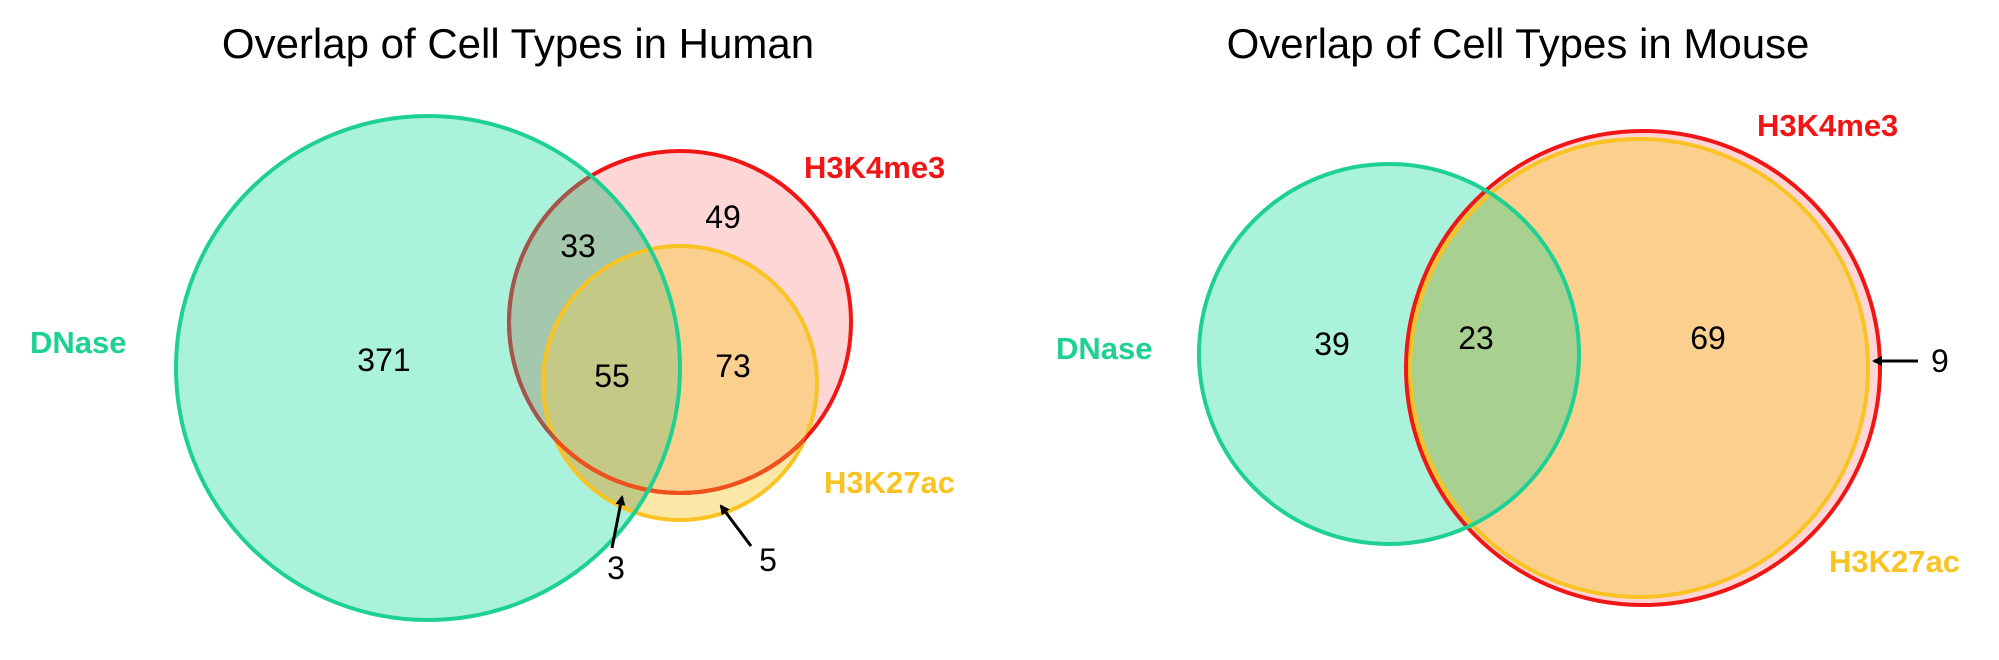 Image resolution: width=1999 pixels, height=660 pixels. What do you see at coordinates (518, 43) in the screenshot?
I see `human-title: Overlap of Cell Types in Human` at bounding box center [518, 43].